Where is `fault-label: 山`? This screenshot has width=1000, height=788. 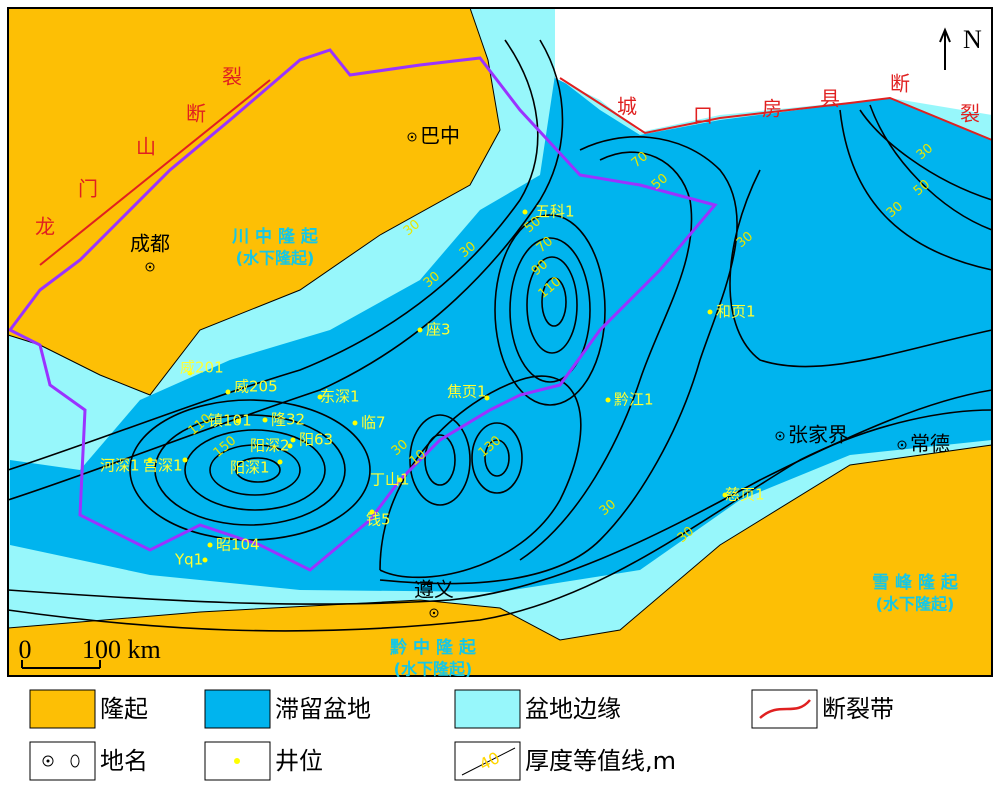
fault-label: 山 is located at coordinates (146, 147).